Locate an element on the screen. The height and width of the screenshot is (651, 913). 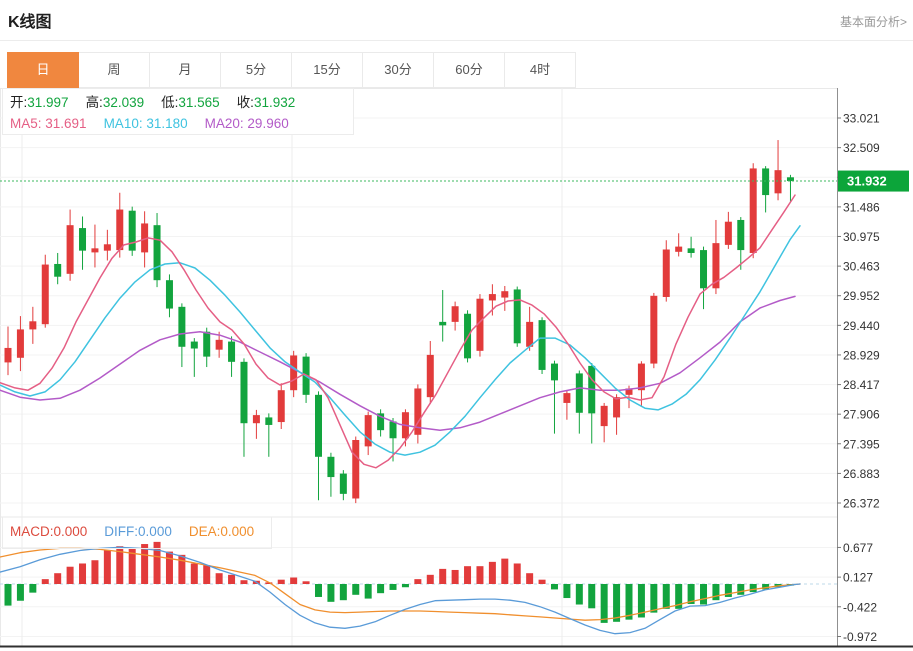
tab-日: 日 is located at coordinates (43, 70).